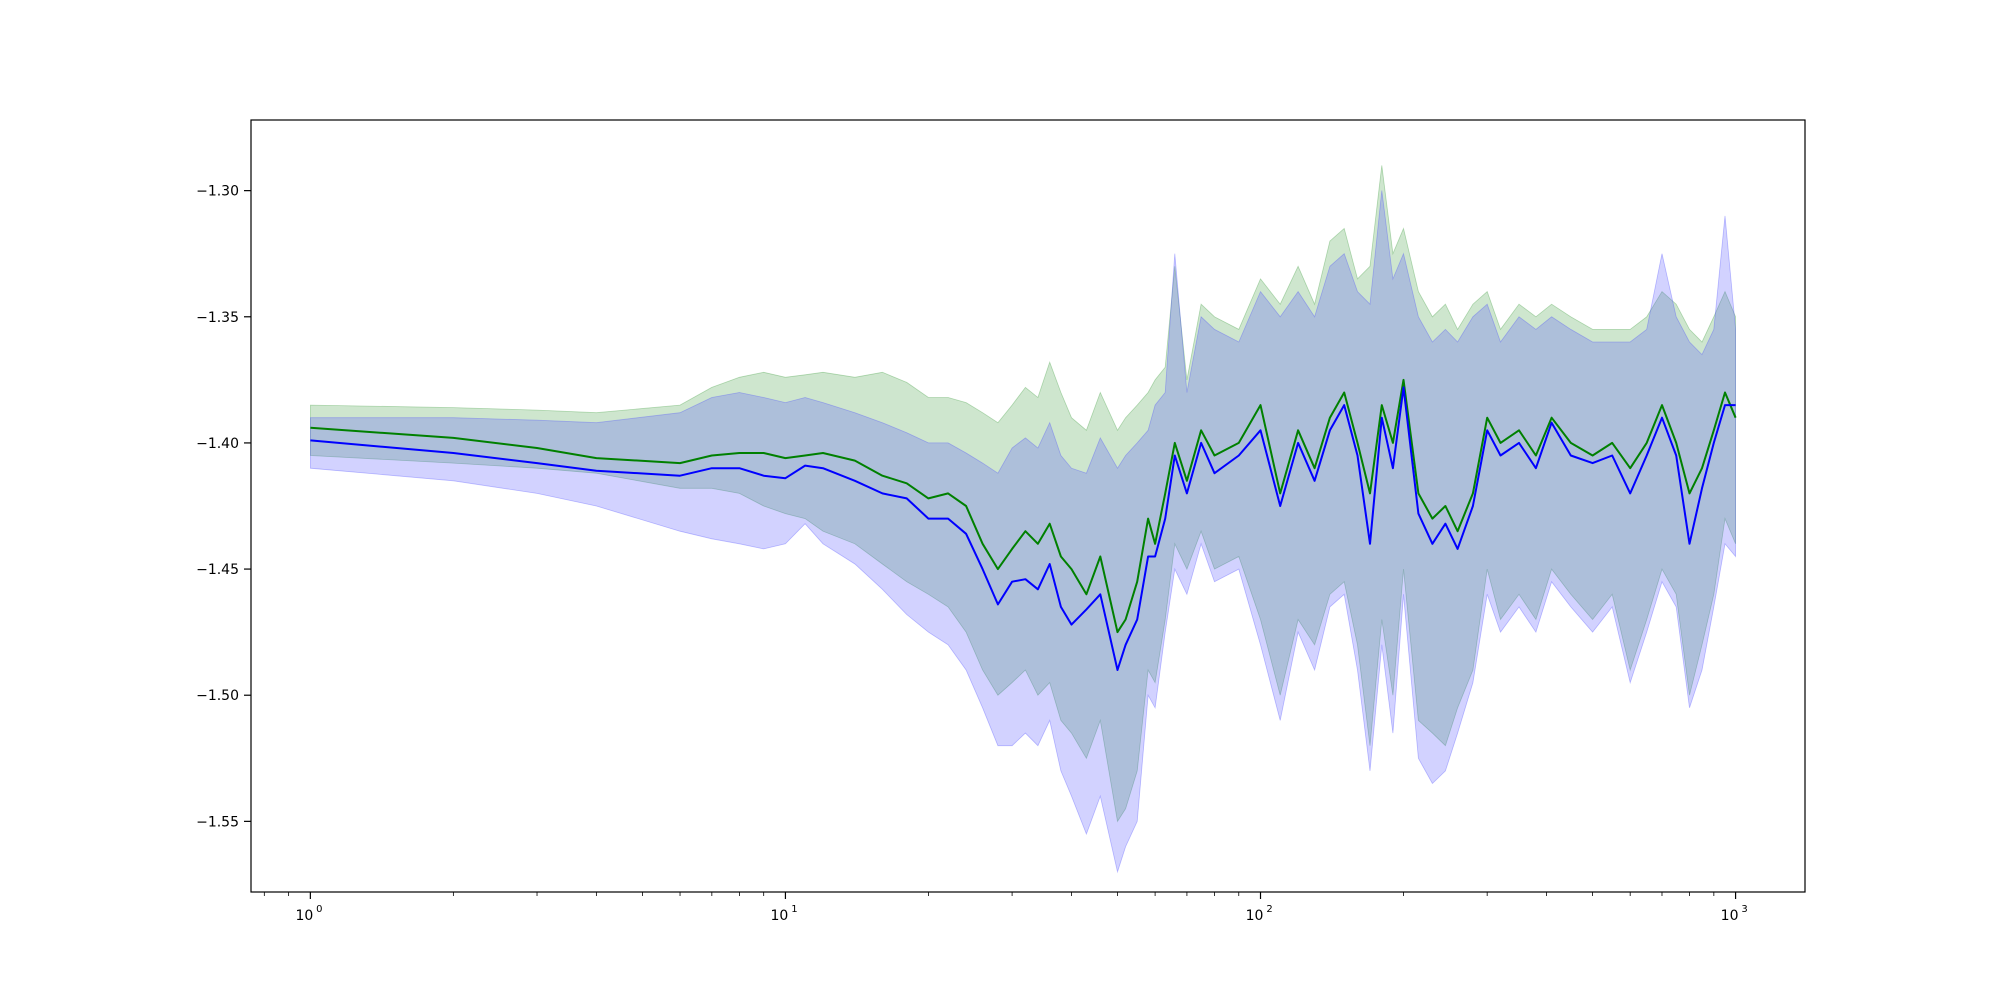 This screenshot has width=2000, height=1000. Describe the element at coordinates (217, 318) in the screenshot. I see `y-tick-label: −1.35` at that location.